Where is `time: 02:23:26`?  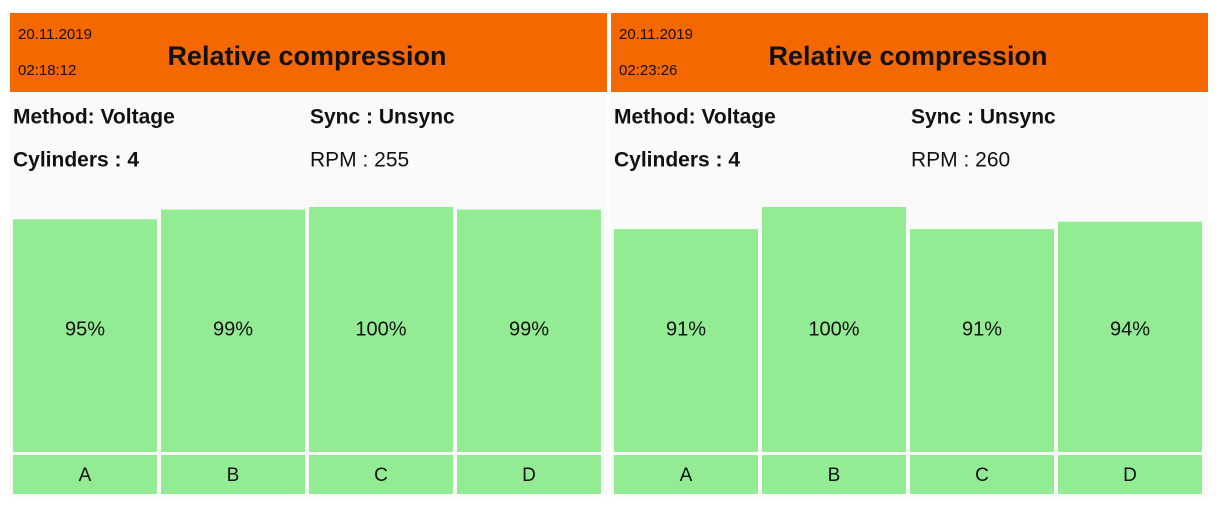 time: 02:23:26 is located at coordinates (648, 70).